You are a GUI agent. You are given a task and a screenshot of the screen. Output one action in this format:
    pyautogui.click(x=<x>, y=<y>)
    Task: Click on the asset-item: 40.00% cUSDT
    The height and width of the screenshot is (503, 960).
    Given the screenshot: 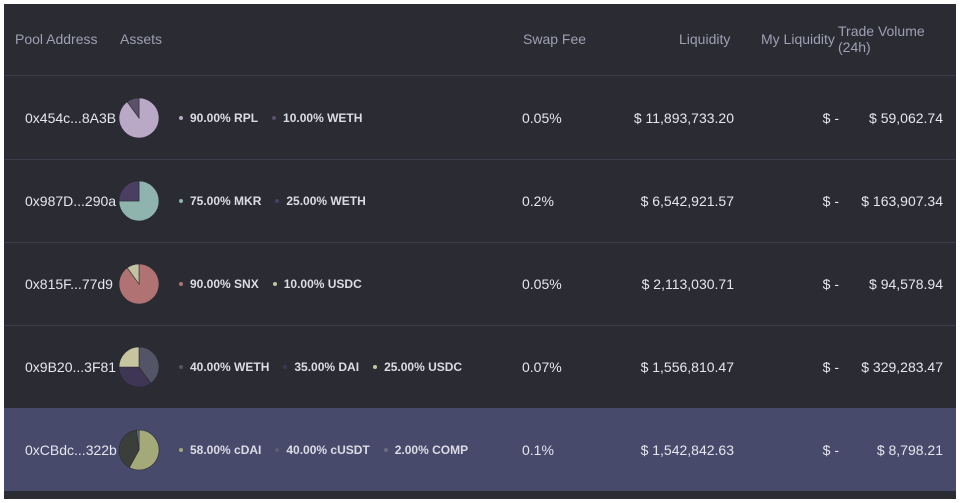 What is the action you would take?
    pyautogui.click(x=322, y=449)
    